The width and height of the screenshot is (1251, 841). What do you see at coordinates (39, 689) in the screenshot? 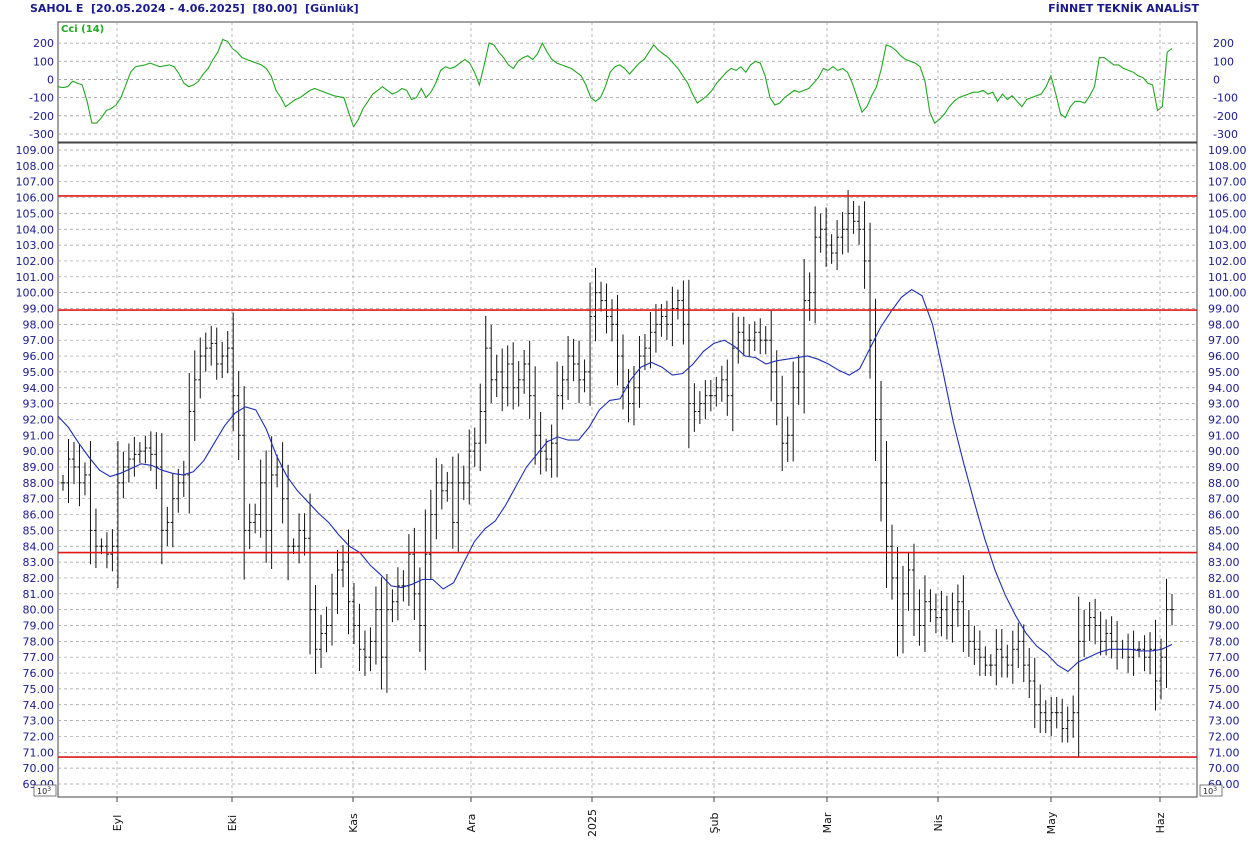
I see `price-ytick-left: 75.00` at bounding box center [39, 689].